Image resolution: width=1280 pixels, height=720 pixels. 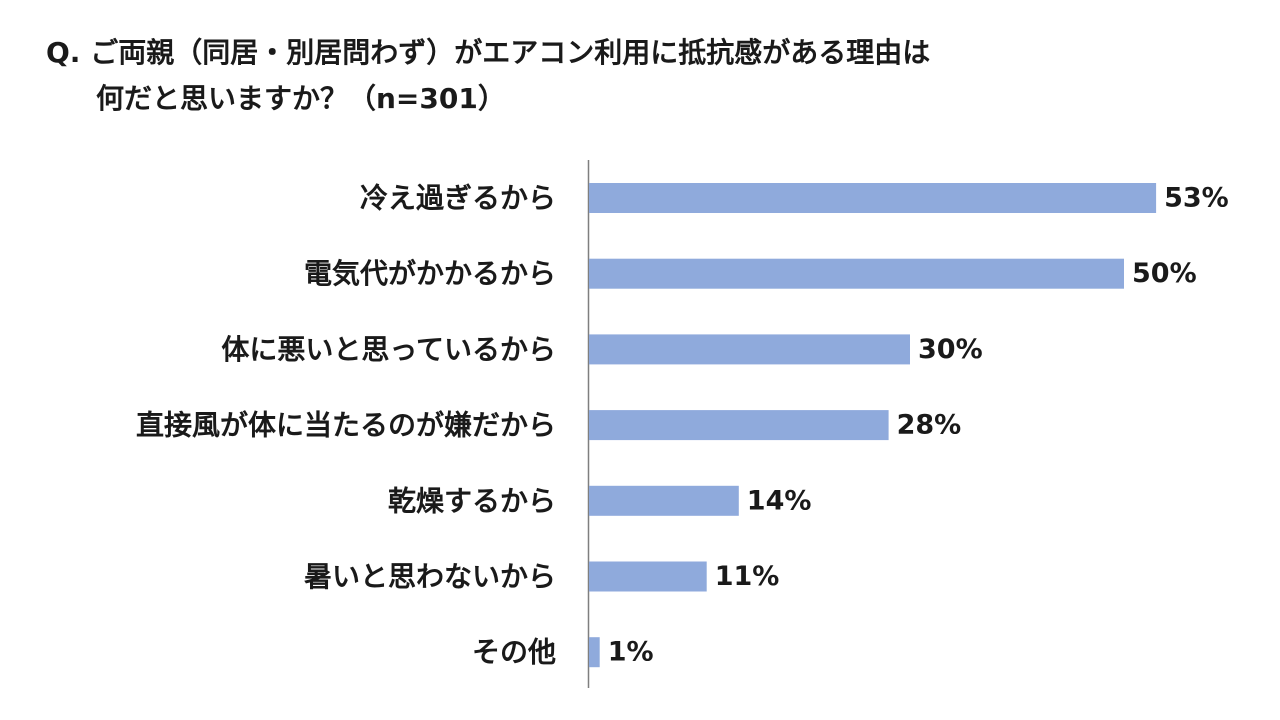 What do you see at coordinates (301, 98) in the screenshot?
I see `chart-title-line2: 何だと思いますか？（n=301）` at bounding box center [301, 98].